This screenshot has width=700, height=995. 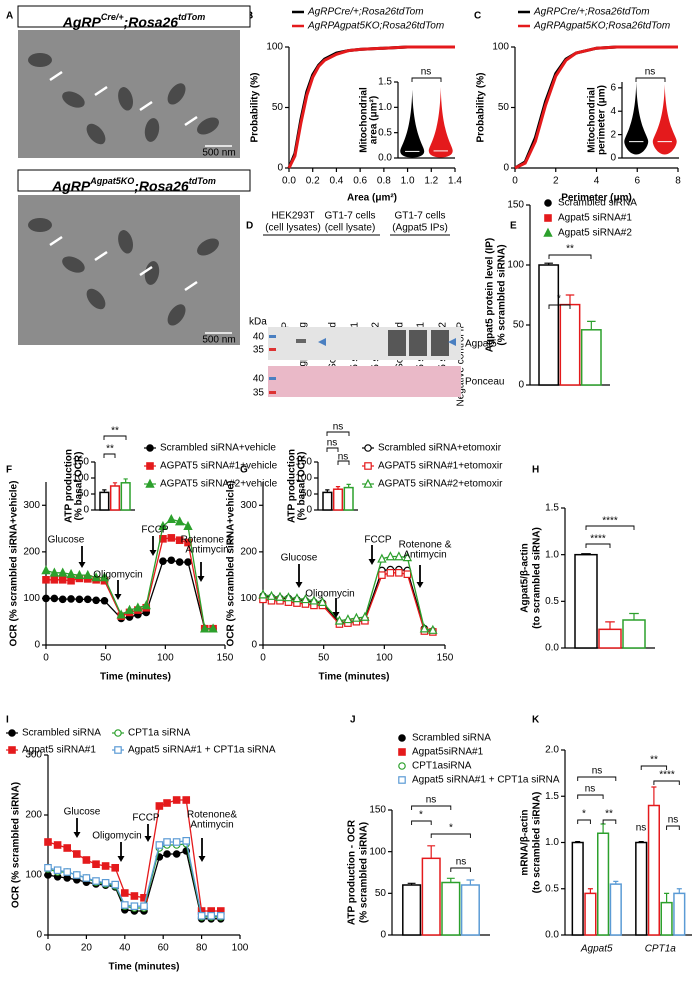 I want to click on y-tick-label: 150, so click(x=377, y=810).